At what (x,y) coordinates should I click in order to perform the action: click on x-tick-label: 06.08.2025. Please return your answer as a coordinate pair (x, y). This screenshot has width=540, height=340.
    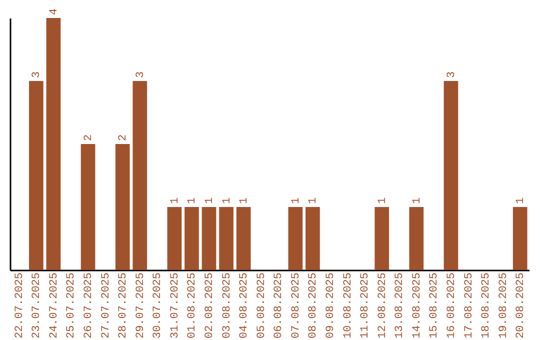
    Looking at the image, I should click on (279, 305).